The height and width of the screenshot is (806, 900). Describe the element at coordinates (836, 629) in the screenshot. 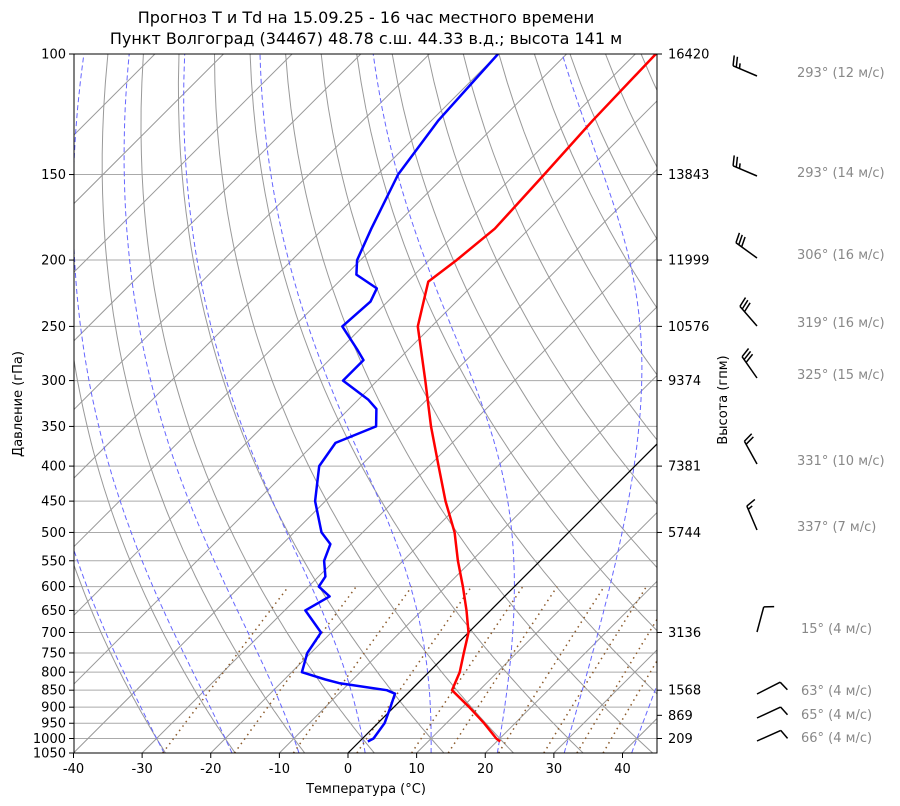

I see `wind-label: 15° (4 м/с)` at that location.